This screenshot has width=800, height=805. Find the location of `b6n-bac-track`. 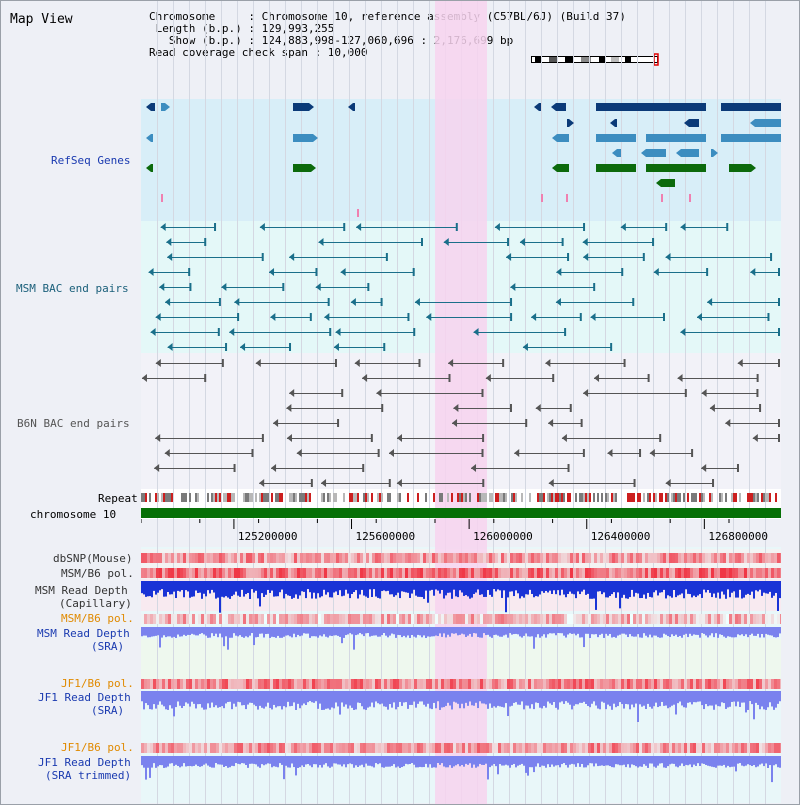

b6n-bac-track is located at coordinates (460, 423).